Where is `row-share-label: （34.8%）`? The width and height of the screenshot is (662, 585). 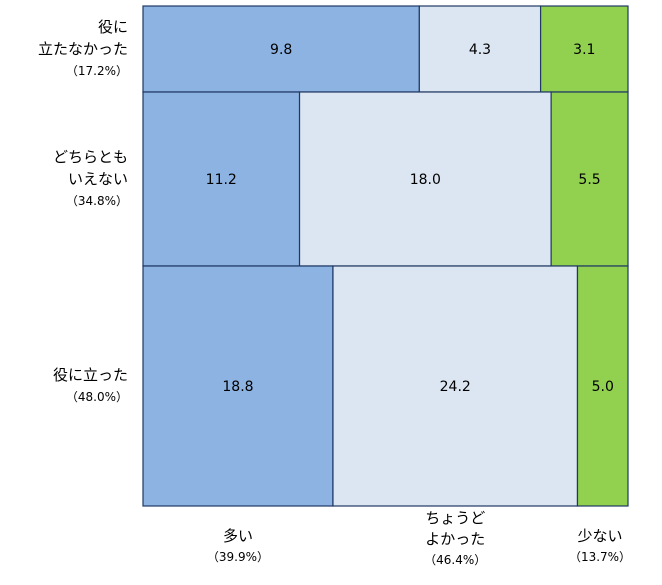
row-share-label: （34.8%） is located at coordinates (96, 201).